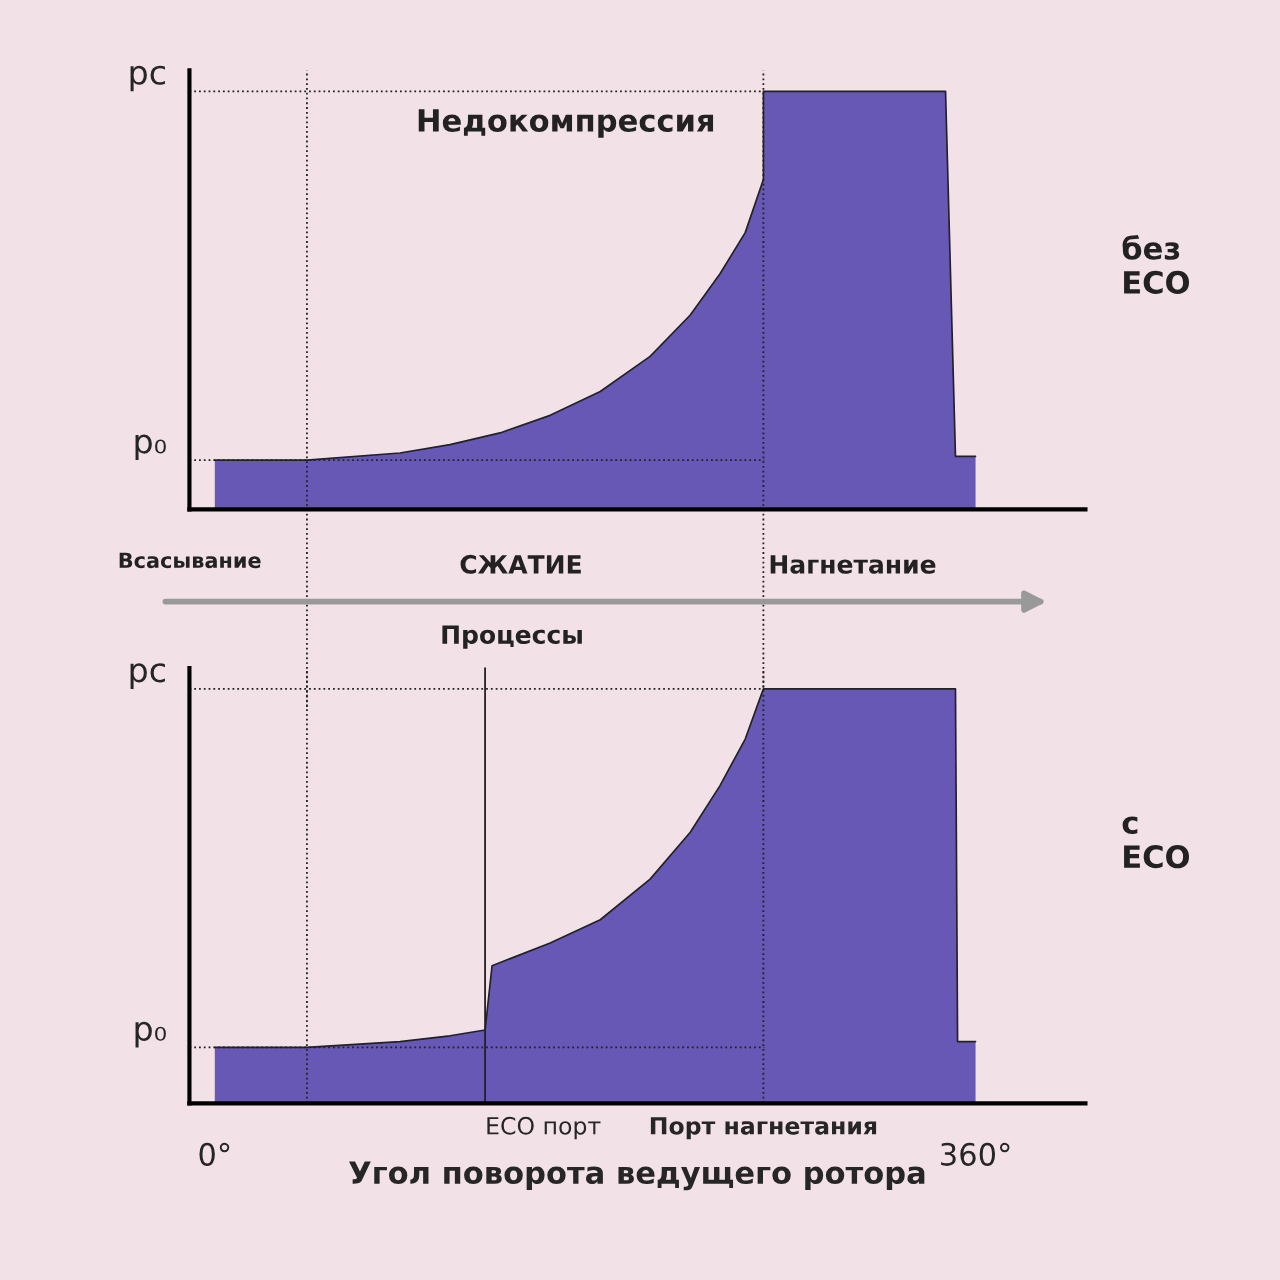 The width and height of the screenshot is (1280, 1280). What do you see at coordinates (190, 560) in the screenshot?
I see `text: Всасывание` at bounding box center [190, 560].